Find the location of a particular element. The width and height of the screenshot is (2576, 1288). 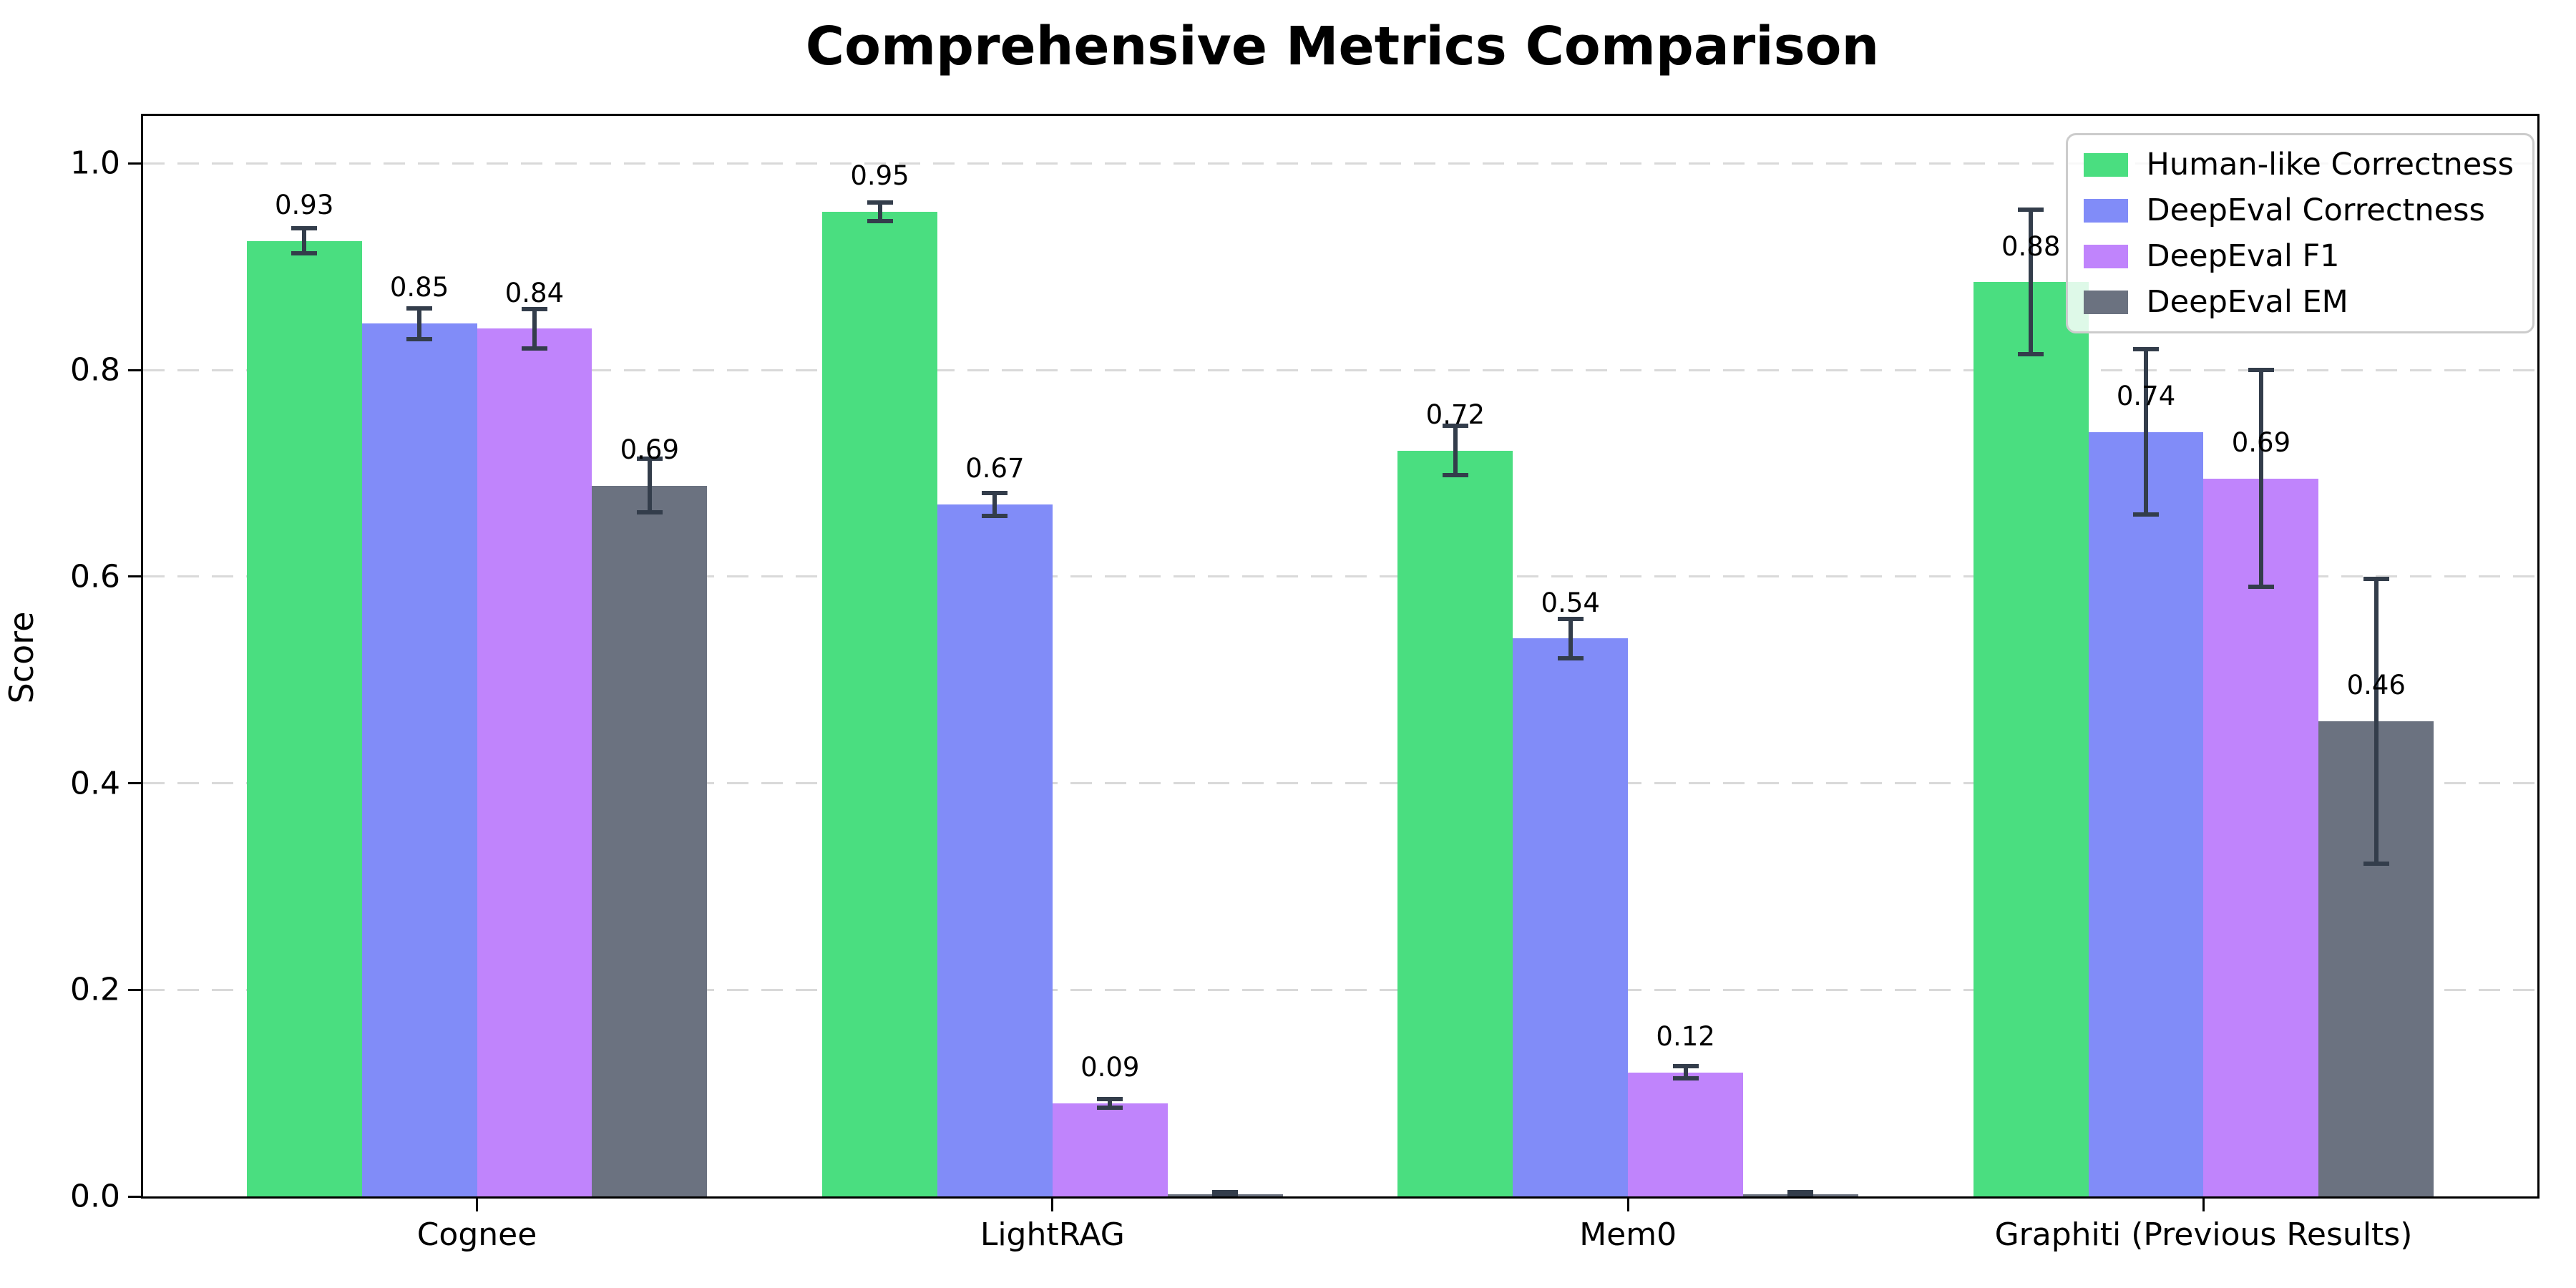

y-tick-label: 0.8 is located at coordinates (95, 370).